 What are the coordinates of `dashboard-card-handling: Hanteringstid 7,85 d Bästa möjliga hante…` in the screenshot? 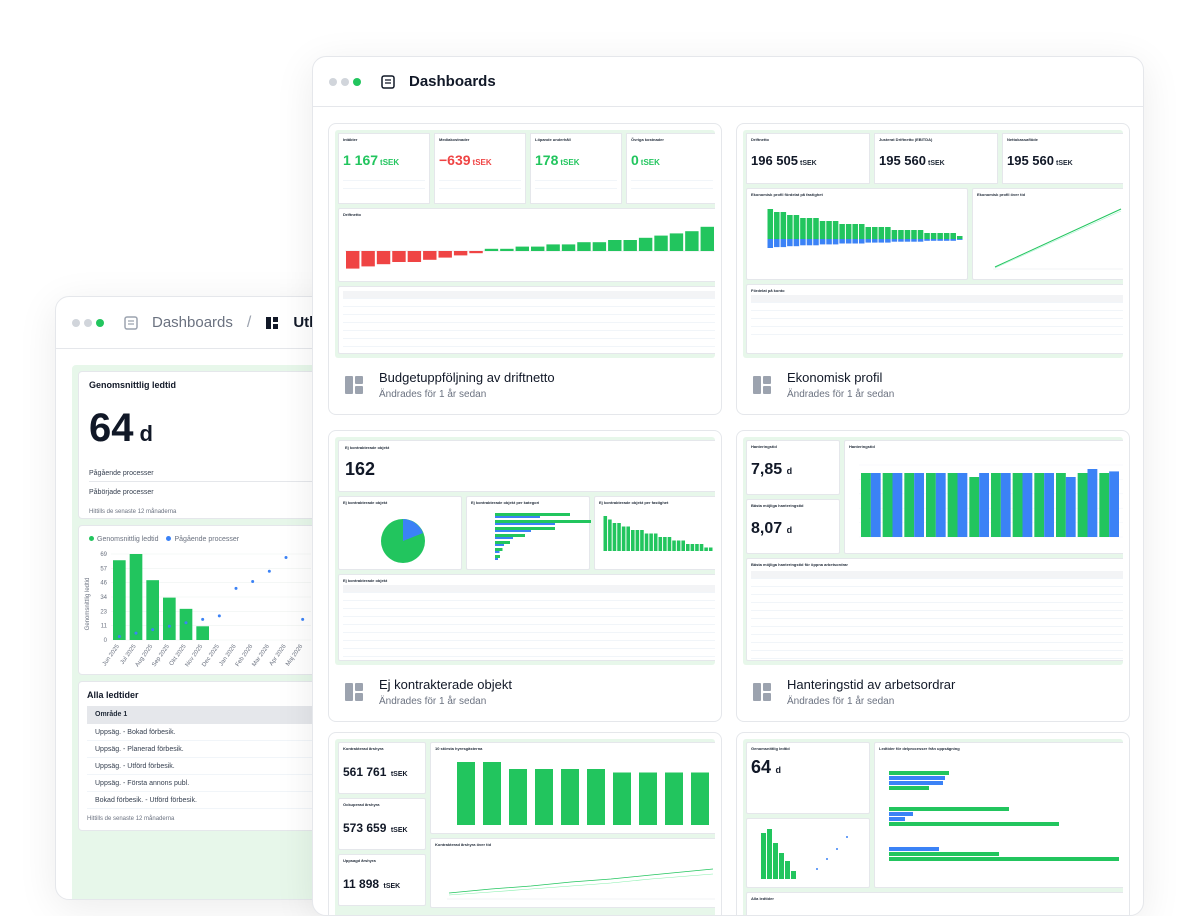 It's located at (933, 576).